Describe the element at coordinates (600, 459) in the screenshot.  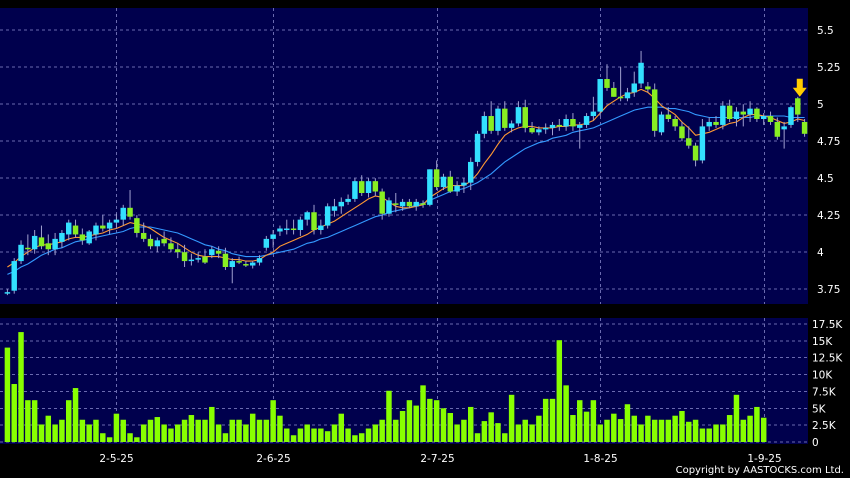
I see `date-tick-label: 1-8-25` at that location.